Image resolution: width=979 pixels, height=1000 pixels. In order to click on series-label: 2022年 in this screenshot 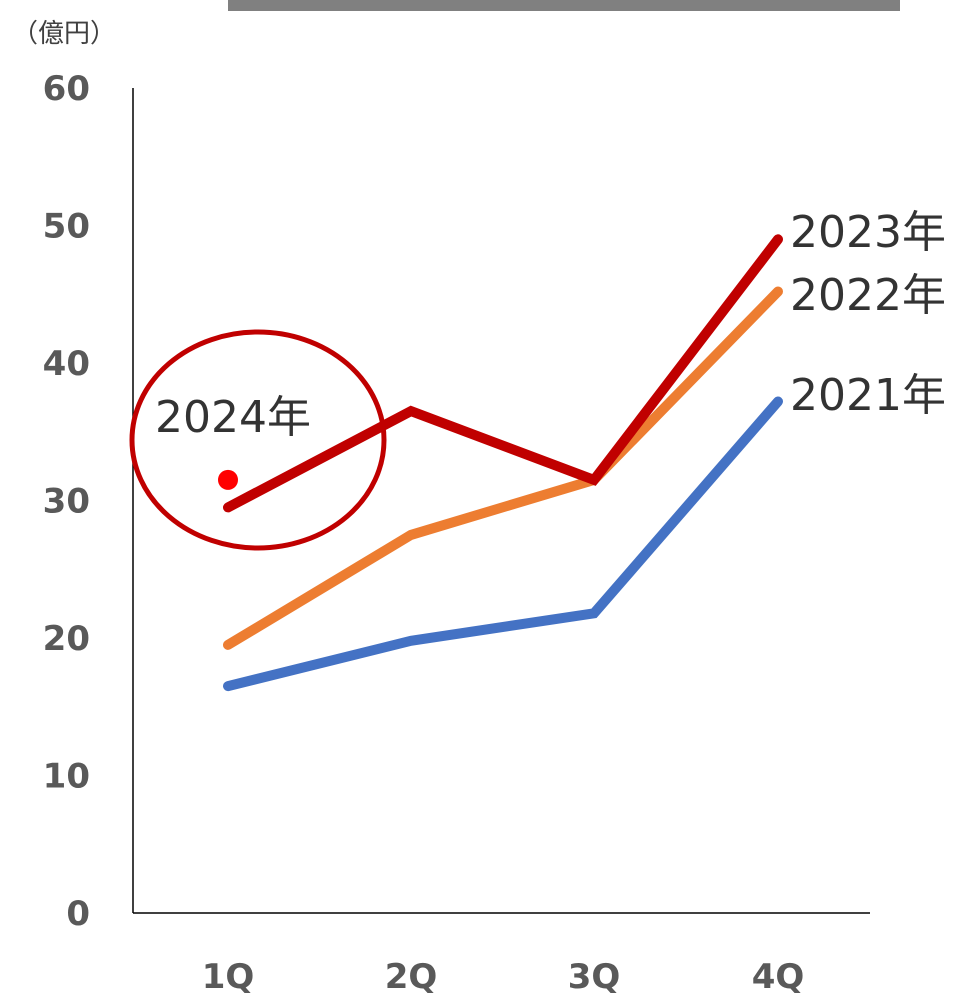, I will do `click(868, 295)`.